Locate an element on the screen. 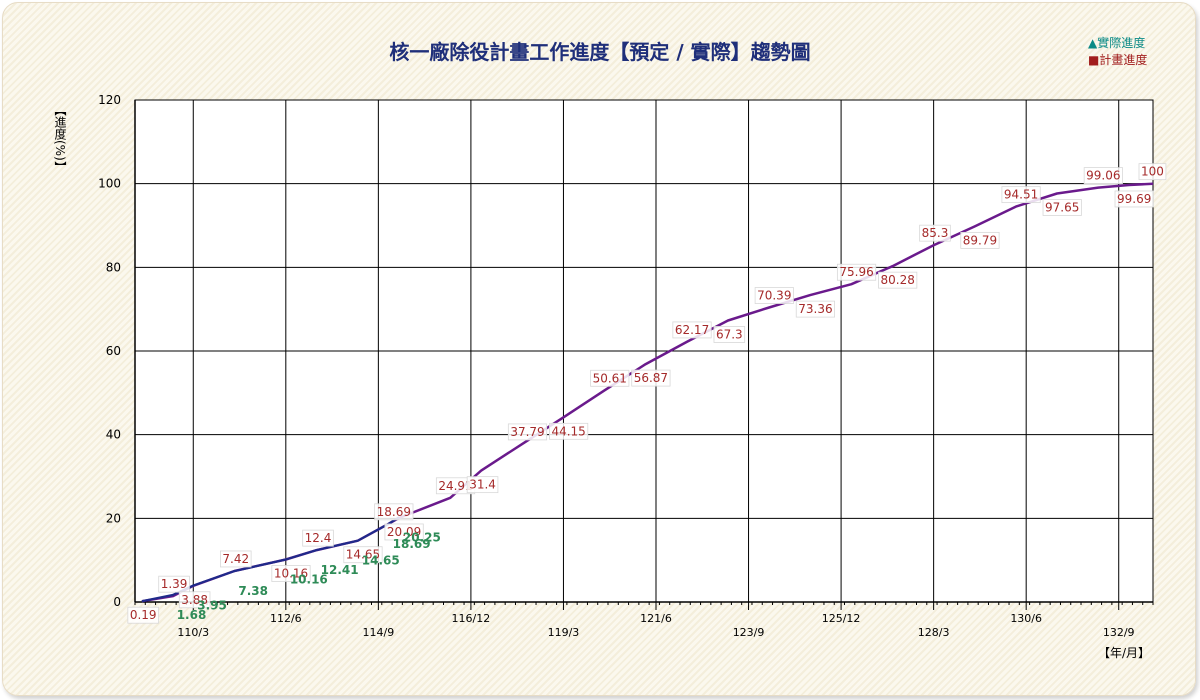 Image resolution: width=1200 pixels, height=700 pixels. planned-data-label: 75.96 is located at coordinates (856, 272).